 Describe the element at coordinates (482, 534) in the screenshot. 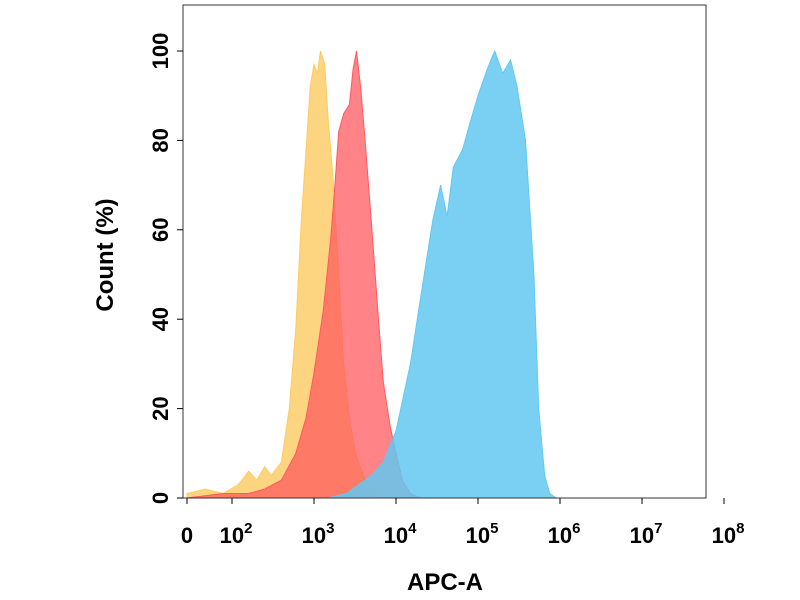

I see `x-tick-label: 10⁵` at that location.